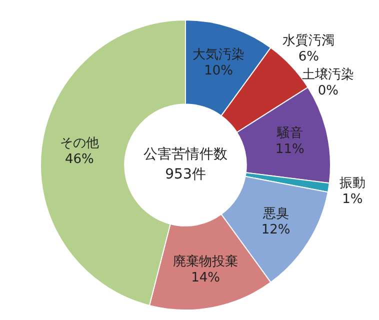 This screenshot has width=379, height=320. I want to click on category-label: 土壌汚染, so click(328, 75).